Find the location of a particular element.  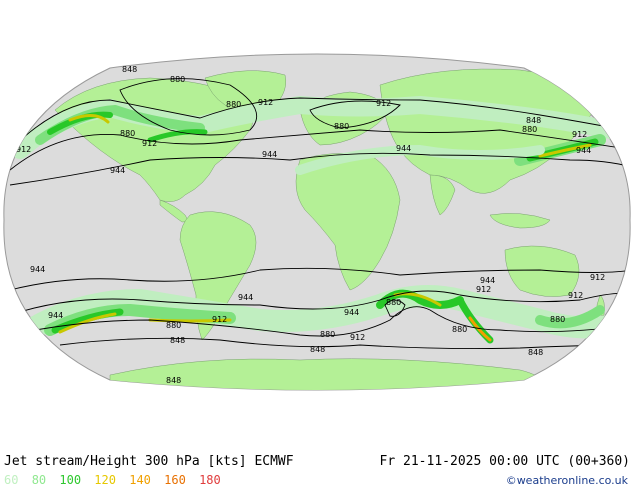

legend-item-180: 180 is located at coordinates (210, 480).